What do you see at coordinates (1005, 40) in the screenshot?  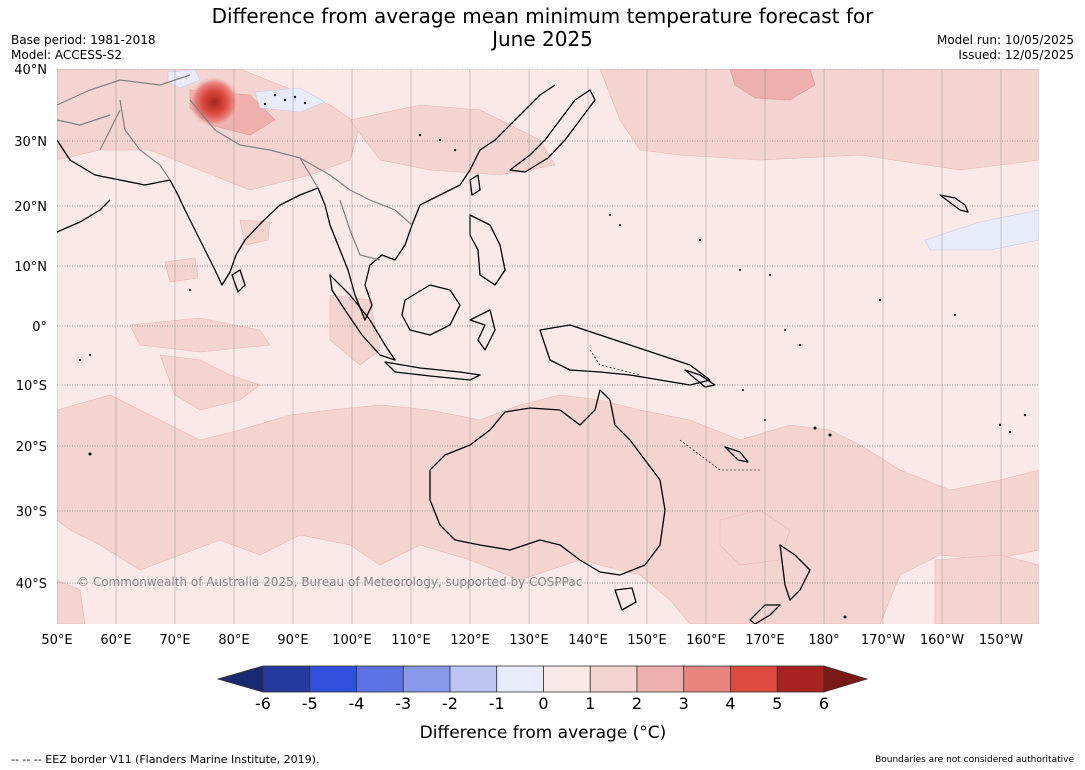 I see `model-run: Model run: 10/05/2025` at bounding box center [1005, 40].